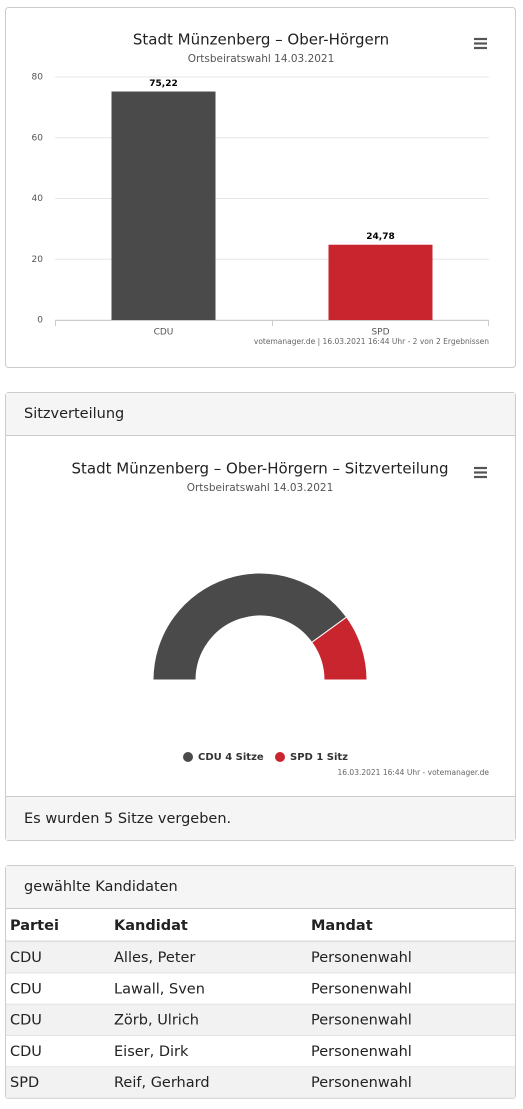 Image resolution: width=523 pixels, height=1109 pixels. Describe the element at coordinates (38, 78) in the screenshot. I see `y-tick-label: 80` at that location.